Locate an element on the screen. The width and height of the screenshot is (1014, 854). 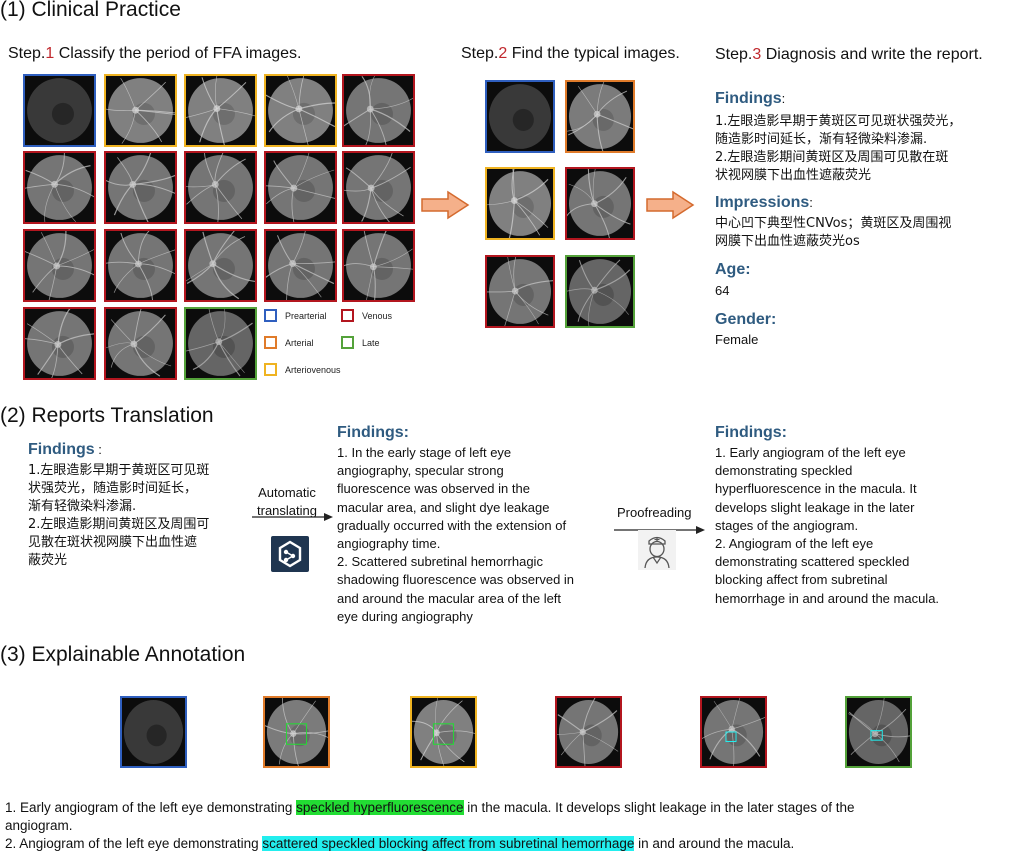
legend-prearterial: Prearterial is located at coordinates (295, 315).